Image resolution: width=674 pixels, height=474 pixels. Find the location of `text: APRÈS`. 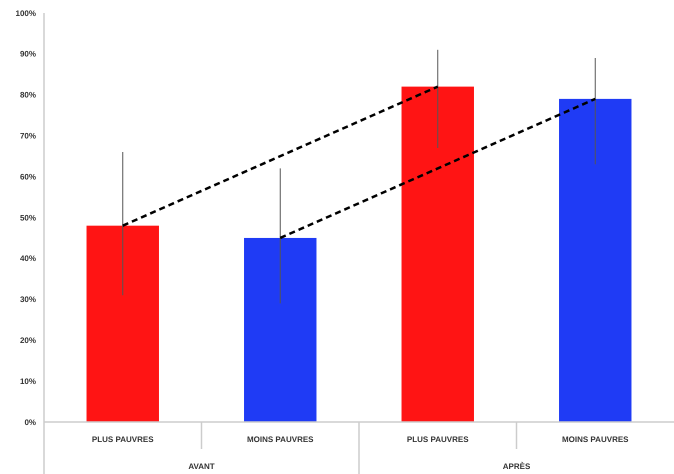

text: APRÈS is located at coordinates (516, 466).